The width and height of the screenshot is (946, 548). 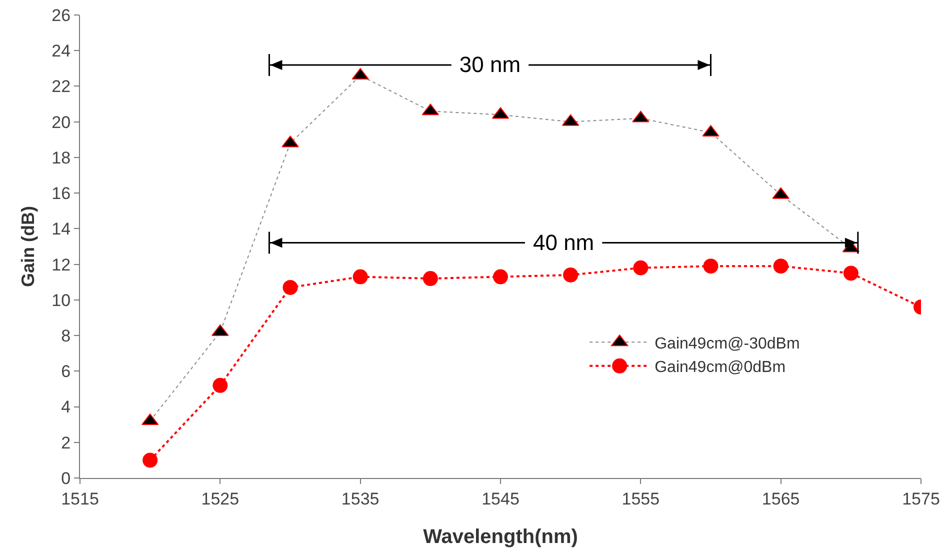 What do you see at coordinates (61, 194) in the screenshot?
I see `y-tick-label: 16` at bounding box center [61, 194].